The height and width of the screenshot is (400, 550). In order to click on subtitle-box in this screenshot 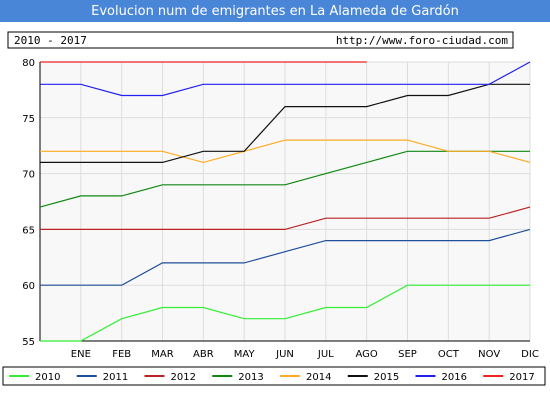, I will do `click(260, 40)`.